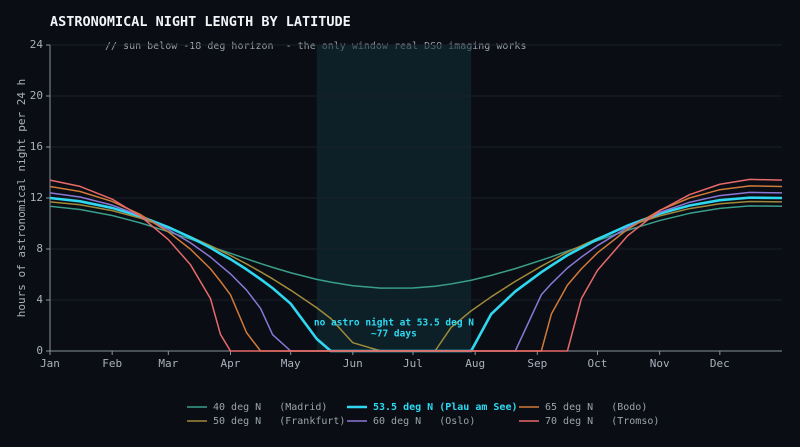  Describe the element at coordinates (445, 407) in the screenshot. I see `legend-label: 53.5 deg N (Plau am See)` at that location.